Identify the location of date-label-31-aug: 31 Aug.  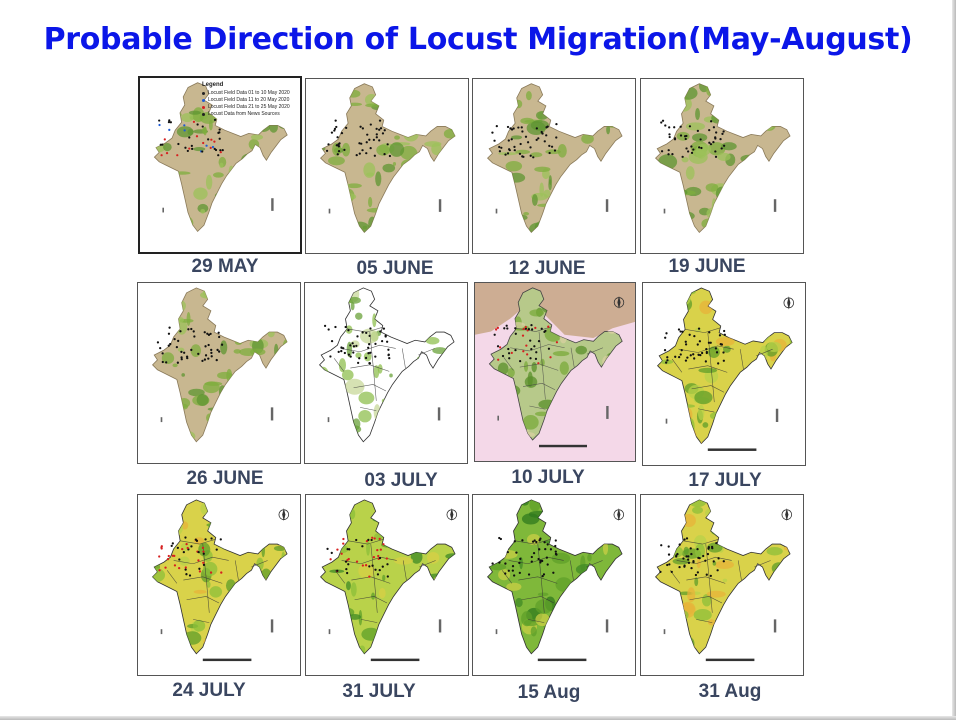
(730, 691).